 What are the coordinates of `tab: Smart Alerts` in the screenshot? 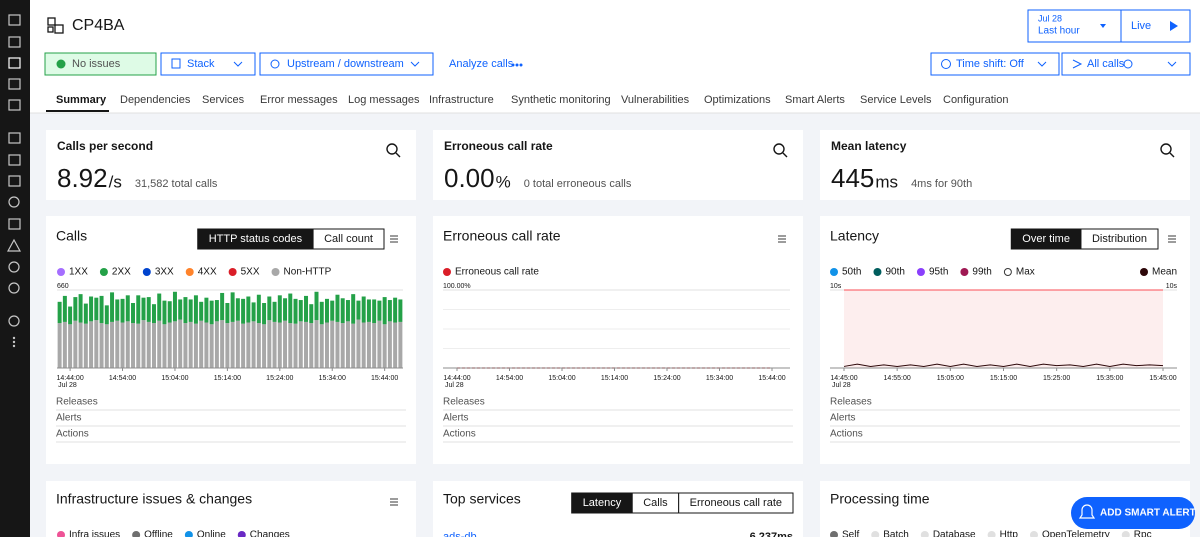 It's located at (815, 100).